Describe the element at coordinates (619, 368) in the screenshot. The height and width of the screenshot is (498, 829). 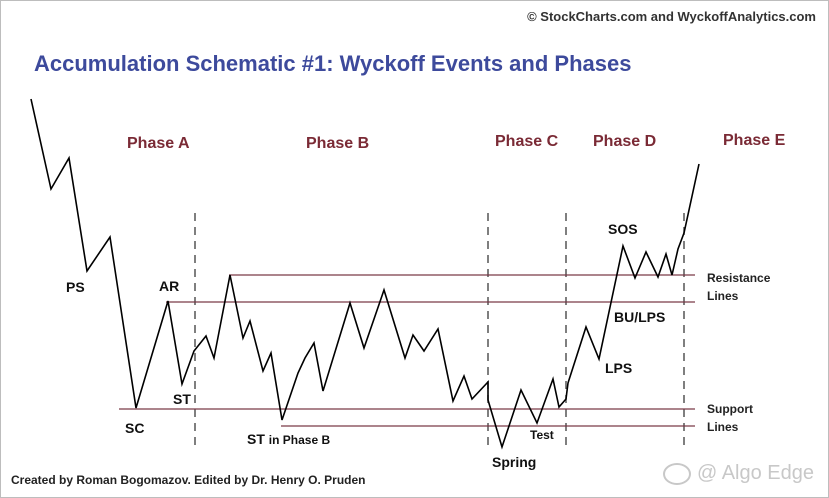
I see `event-lps: LPS` at that location.